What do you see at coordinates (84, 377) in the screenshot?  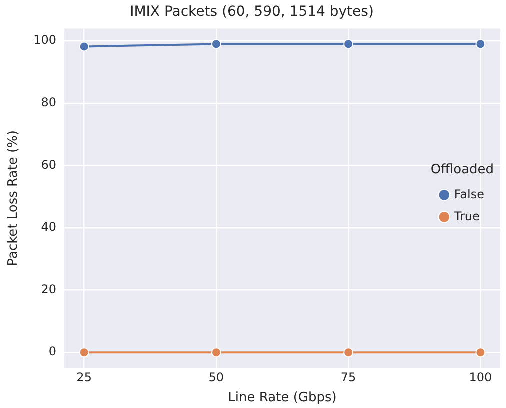 I see `x-tick-label: 25` at bounding box center [84, 377].